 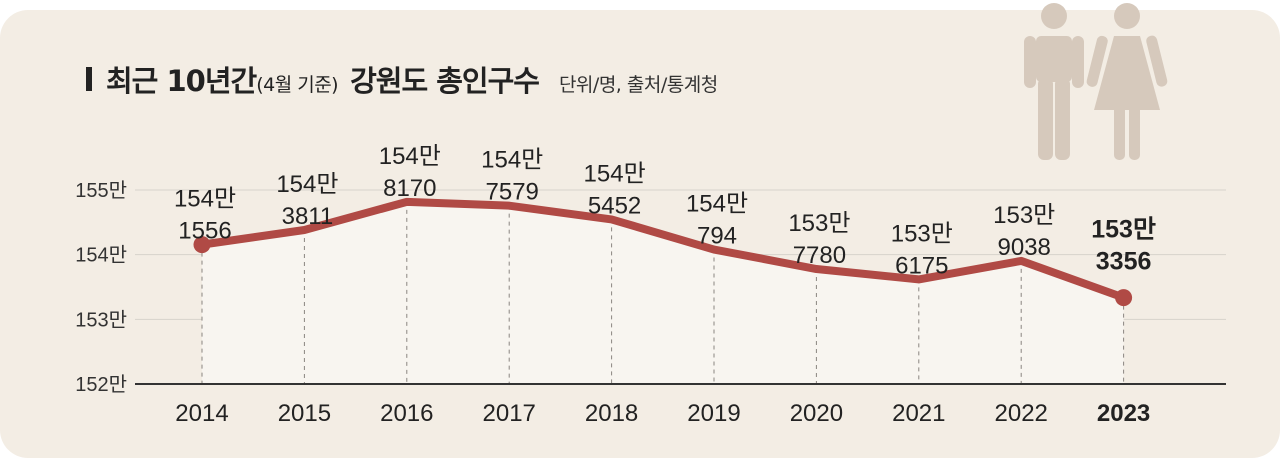 I want to click on y-tick-label: 155만, so click(x=101, y=190).